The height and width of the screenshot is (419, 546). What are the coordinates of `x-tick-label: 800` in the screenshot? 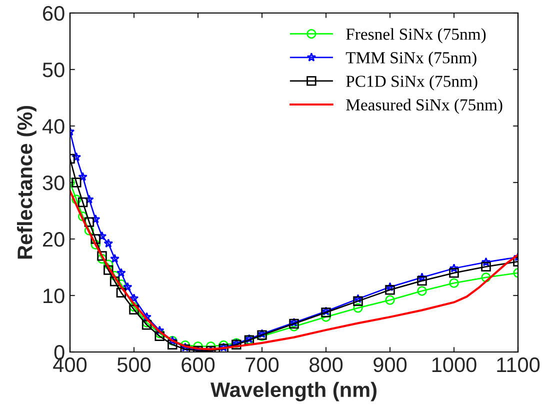 It's located at (326, 364).